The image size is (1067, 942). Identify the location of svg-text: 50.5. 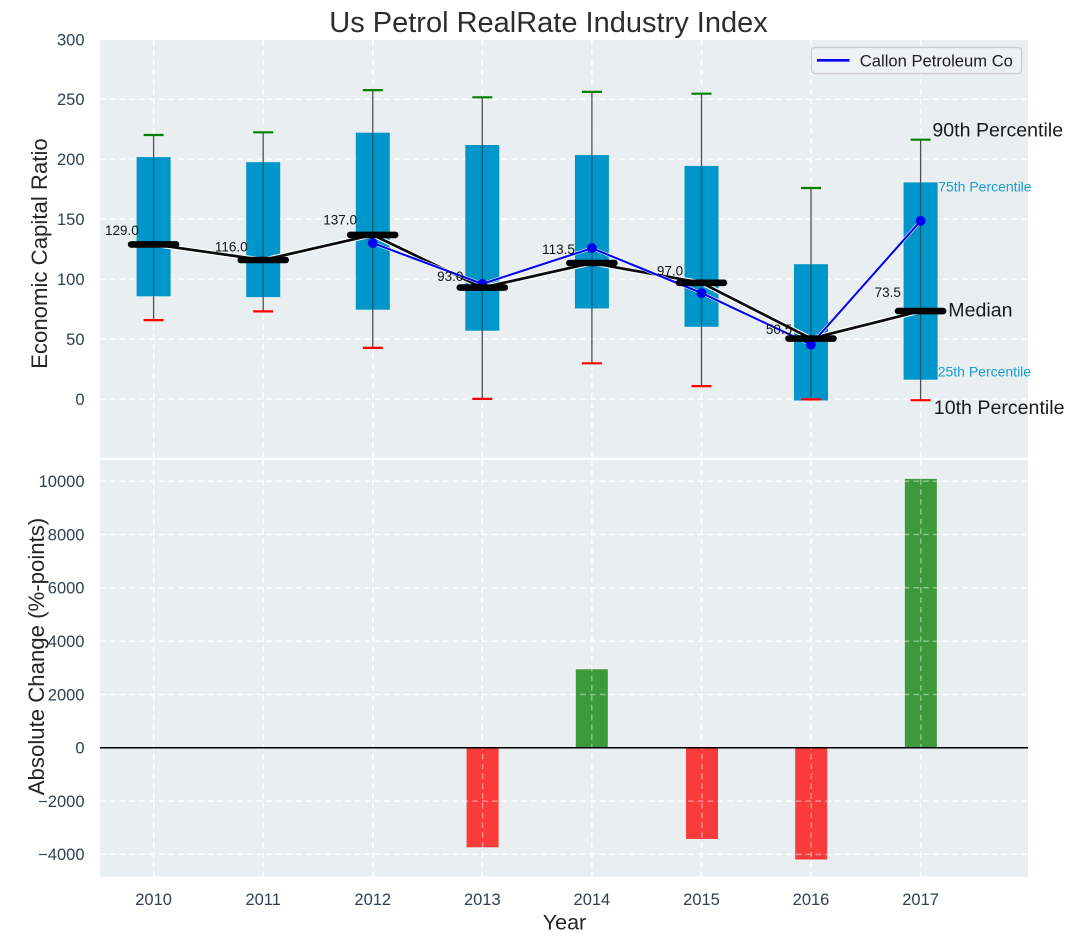
(779, 329).